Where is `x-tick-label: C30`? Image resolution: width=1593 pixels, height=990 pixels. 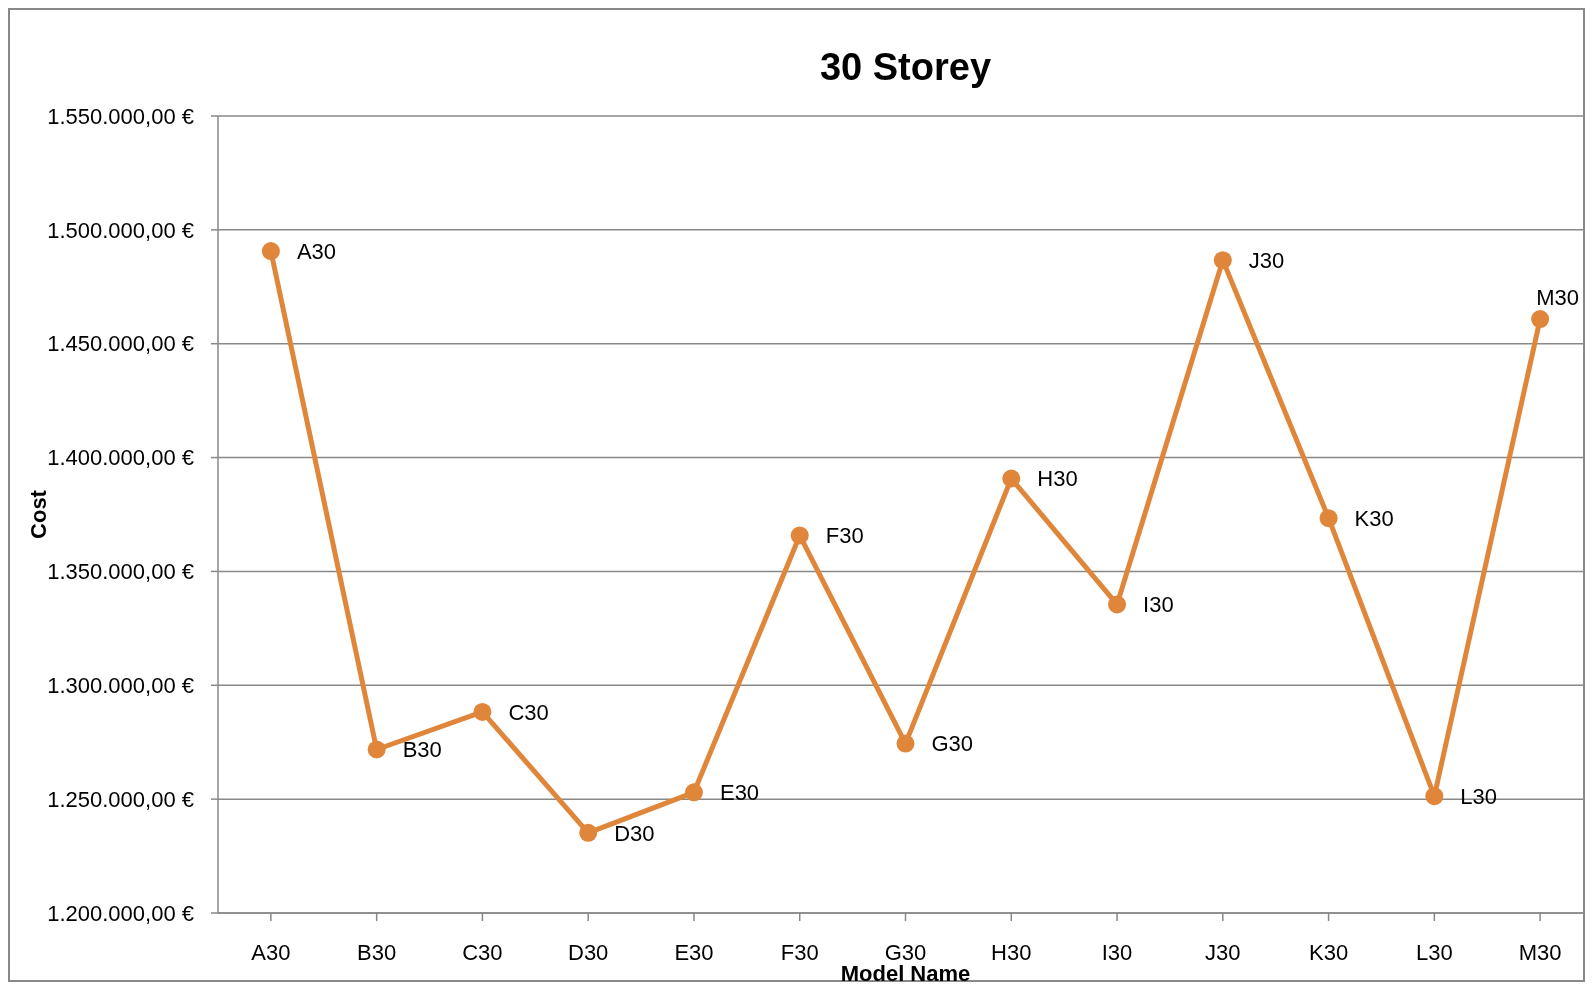
x-tick-label: C30 is located at coordinates (482, 952).